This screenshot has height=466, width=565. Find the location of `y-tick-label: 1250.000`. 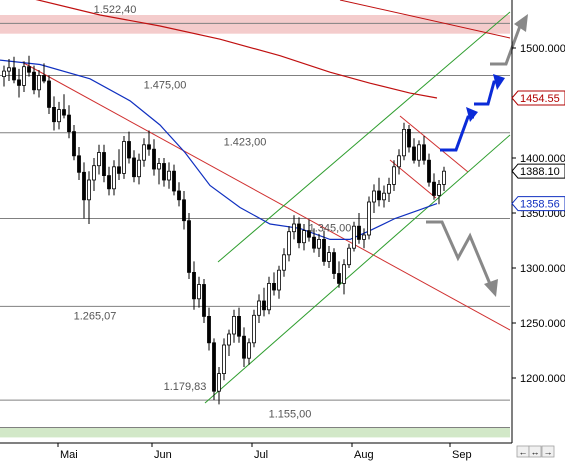

y-tick-label: 1250.000 is located at coordinates (542, 324).